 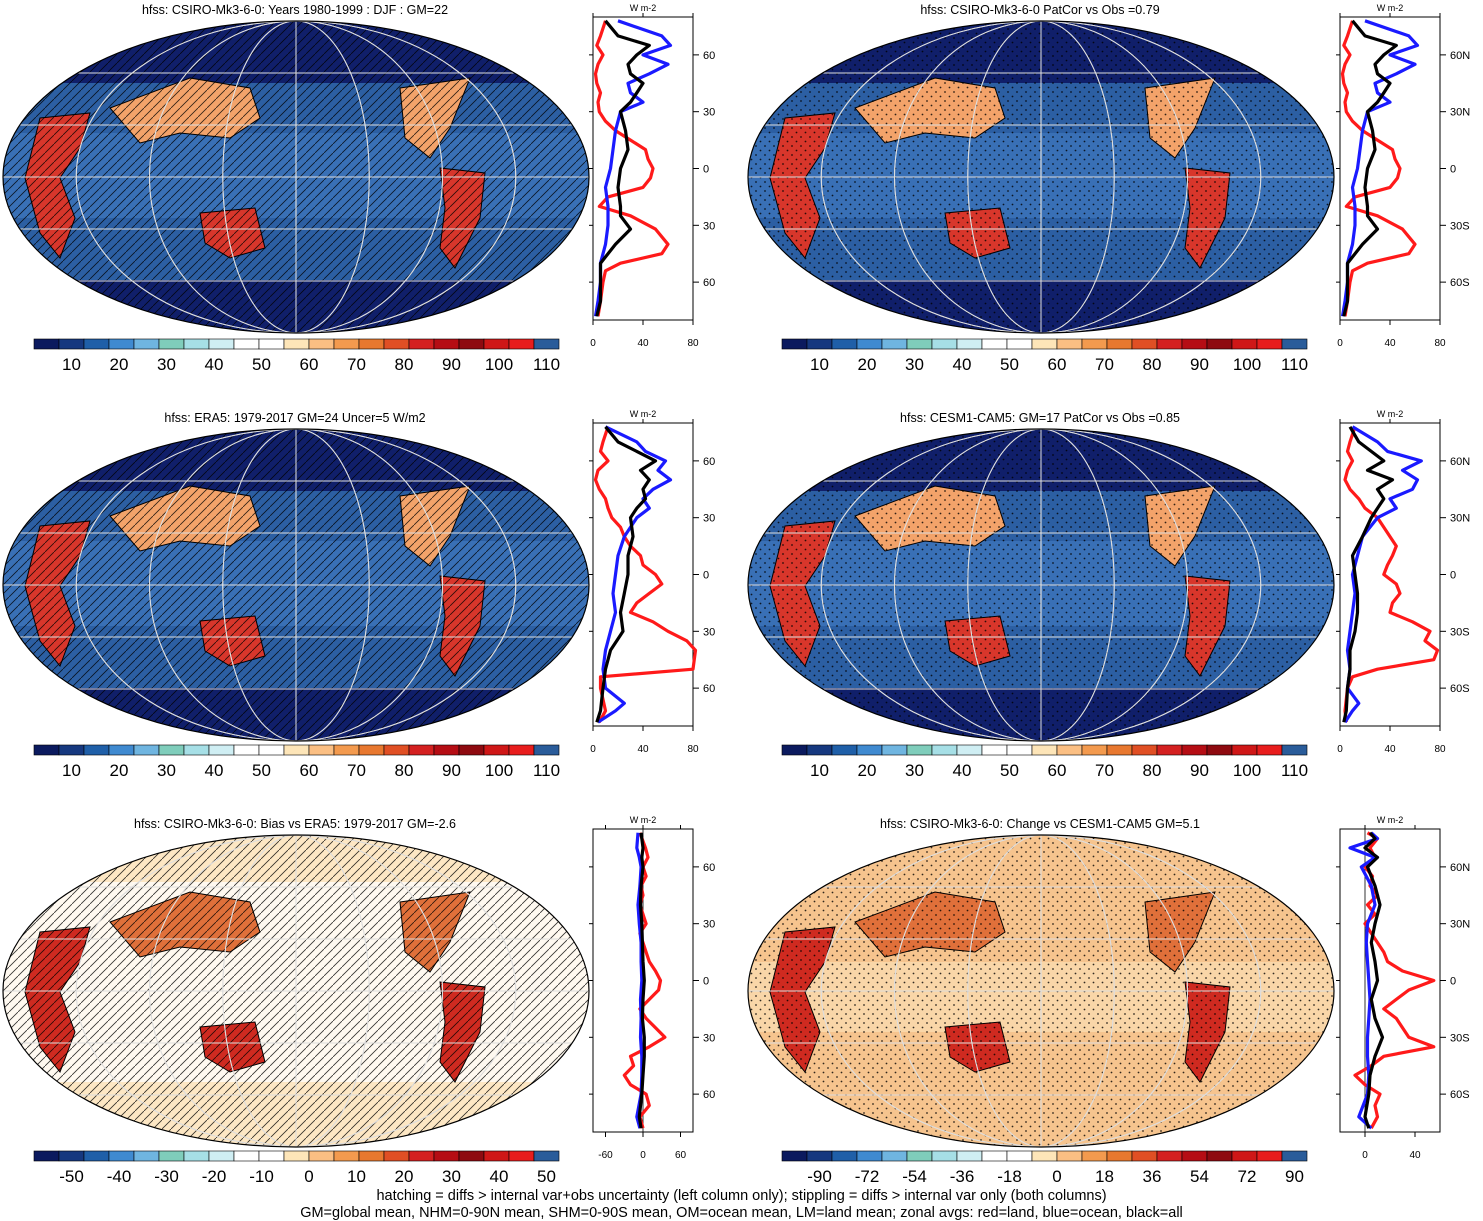 What do you see at coordinates (1152, 364) in the screenshot?
I see `colorbar-label: 80` at bounding box center [1152, 364].